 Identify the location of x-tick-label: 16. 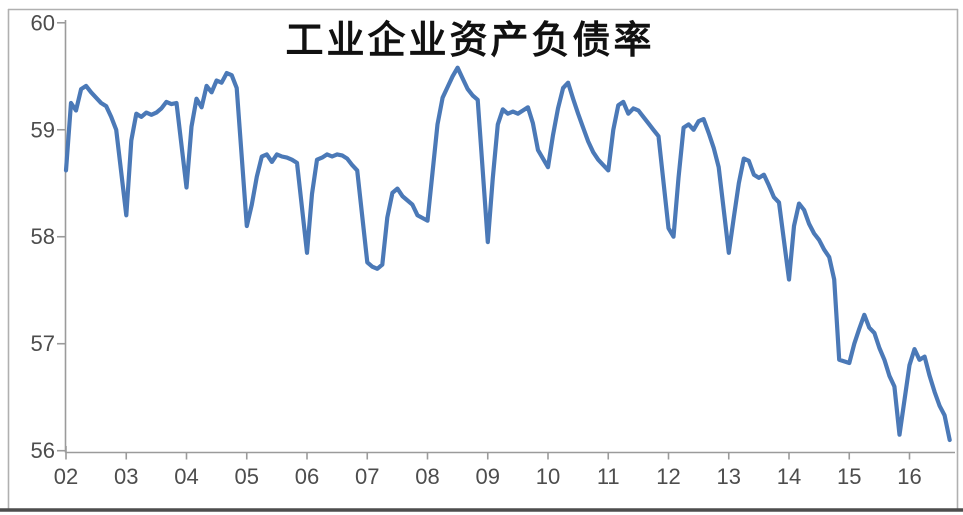
(909, 476).